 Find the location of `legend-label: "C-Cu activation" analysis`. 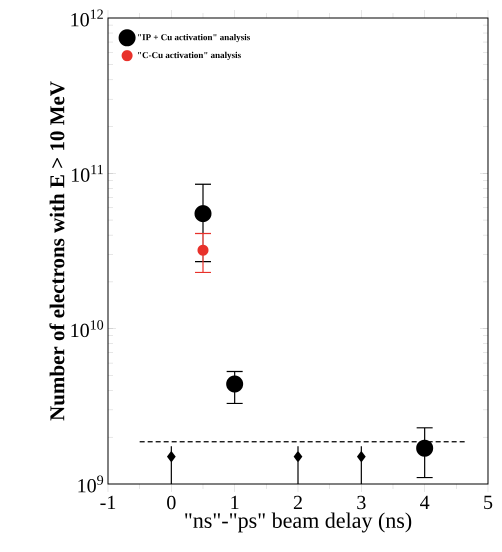

legend-label: "C-Cu activation" analysis is located at coordinates (189, 56).